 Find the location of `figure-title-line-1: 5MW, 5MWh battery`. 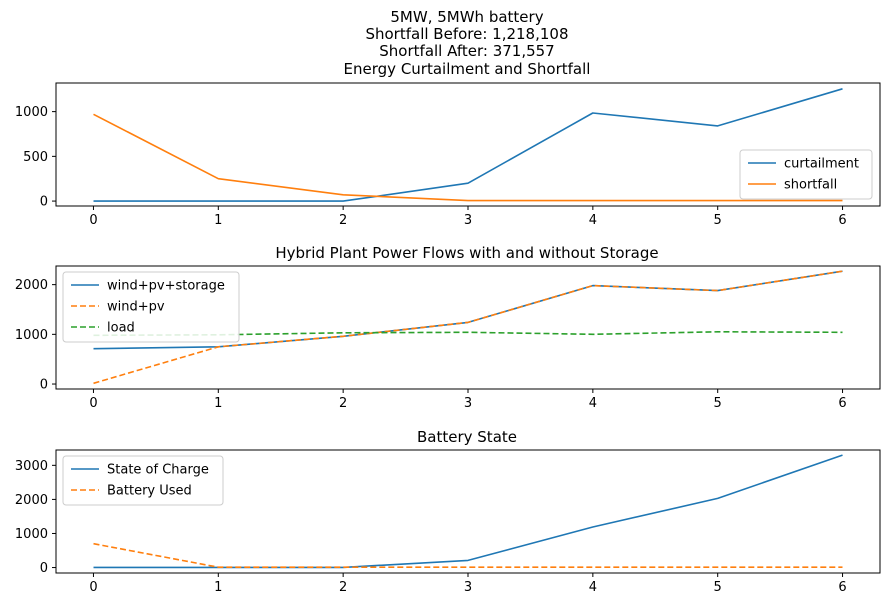

figure-title-line-1: 5MW, 5MWh battery is located at coordinates (466, 17).